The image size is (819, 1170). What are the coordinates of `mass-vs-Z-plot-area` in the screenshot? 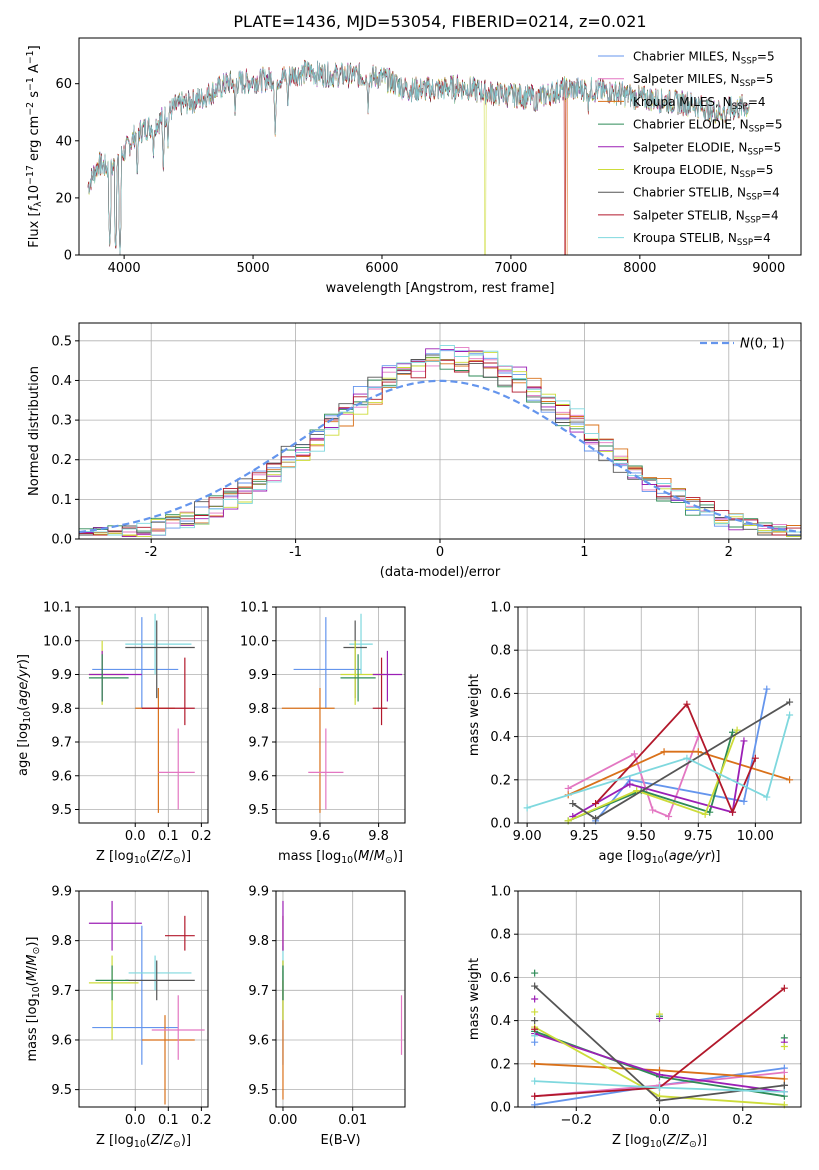 It's located at (143, 999).